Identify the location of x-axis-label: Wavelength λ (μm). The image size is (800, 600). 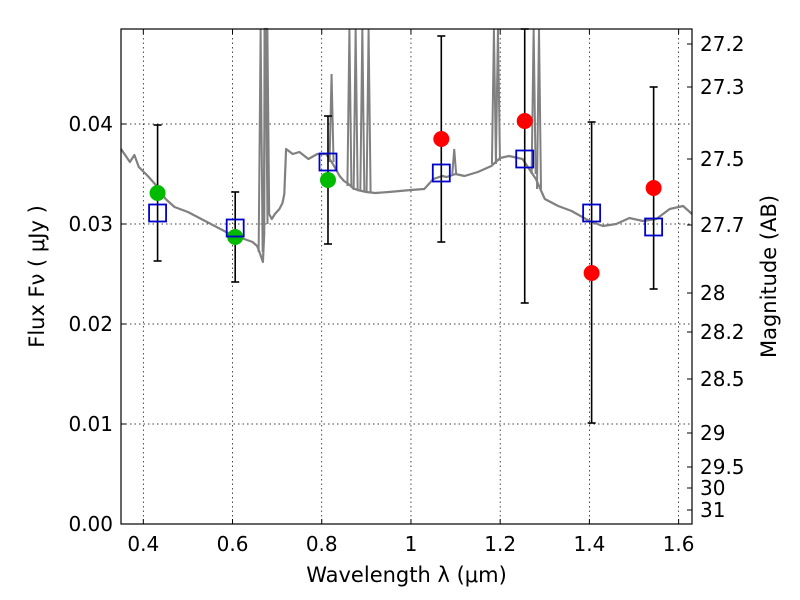
(406, 575).